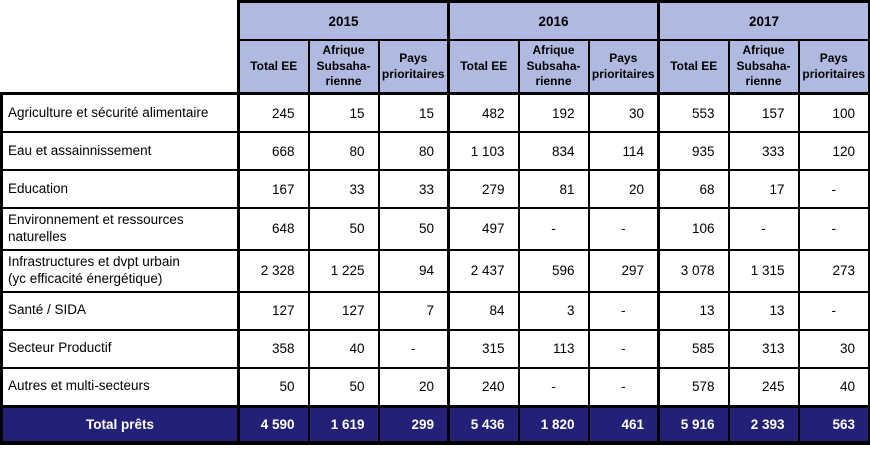 This screenshot has width=870, height=466. I want to click on value-cell: 553, so click(693, 112).